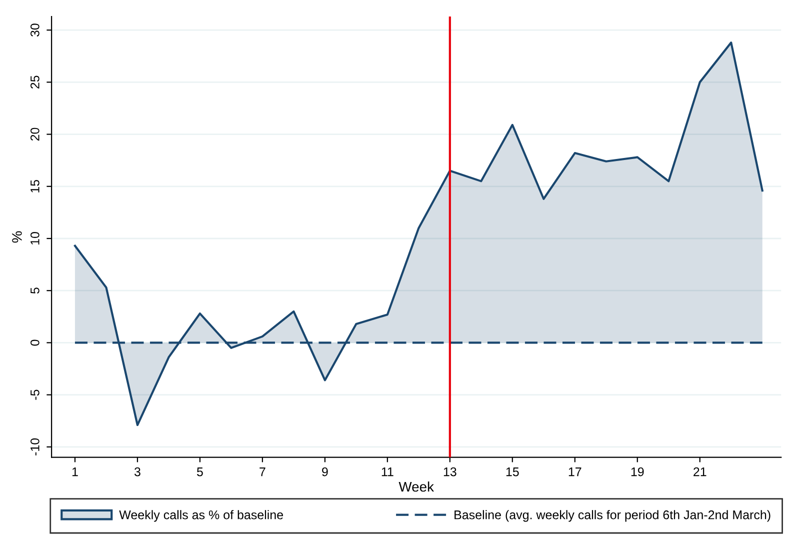 This screenshot has height=551, width=793. Describe the element at coordinates (201, 516) in the screenshot. I see `legend-label: Weekly calls as % of baseline` at that location.